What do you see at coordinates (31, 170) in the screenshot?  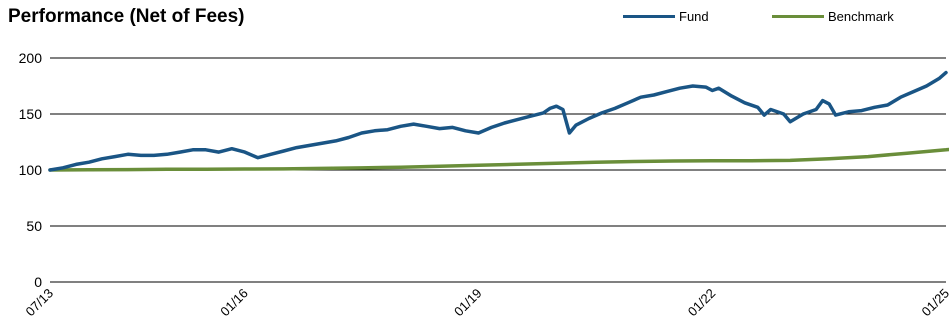 I see `y-tick-label: 100` at bounding box center [31, 170].